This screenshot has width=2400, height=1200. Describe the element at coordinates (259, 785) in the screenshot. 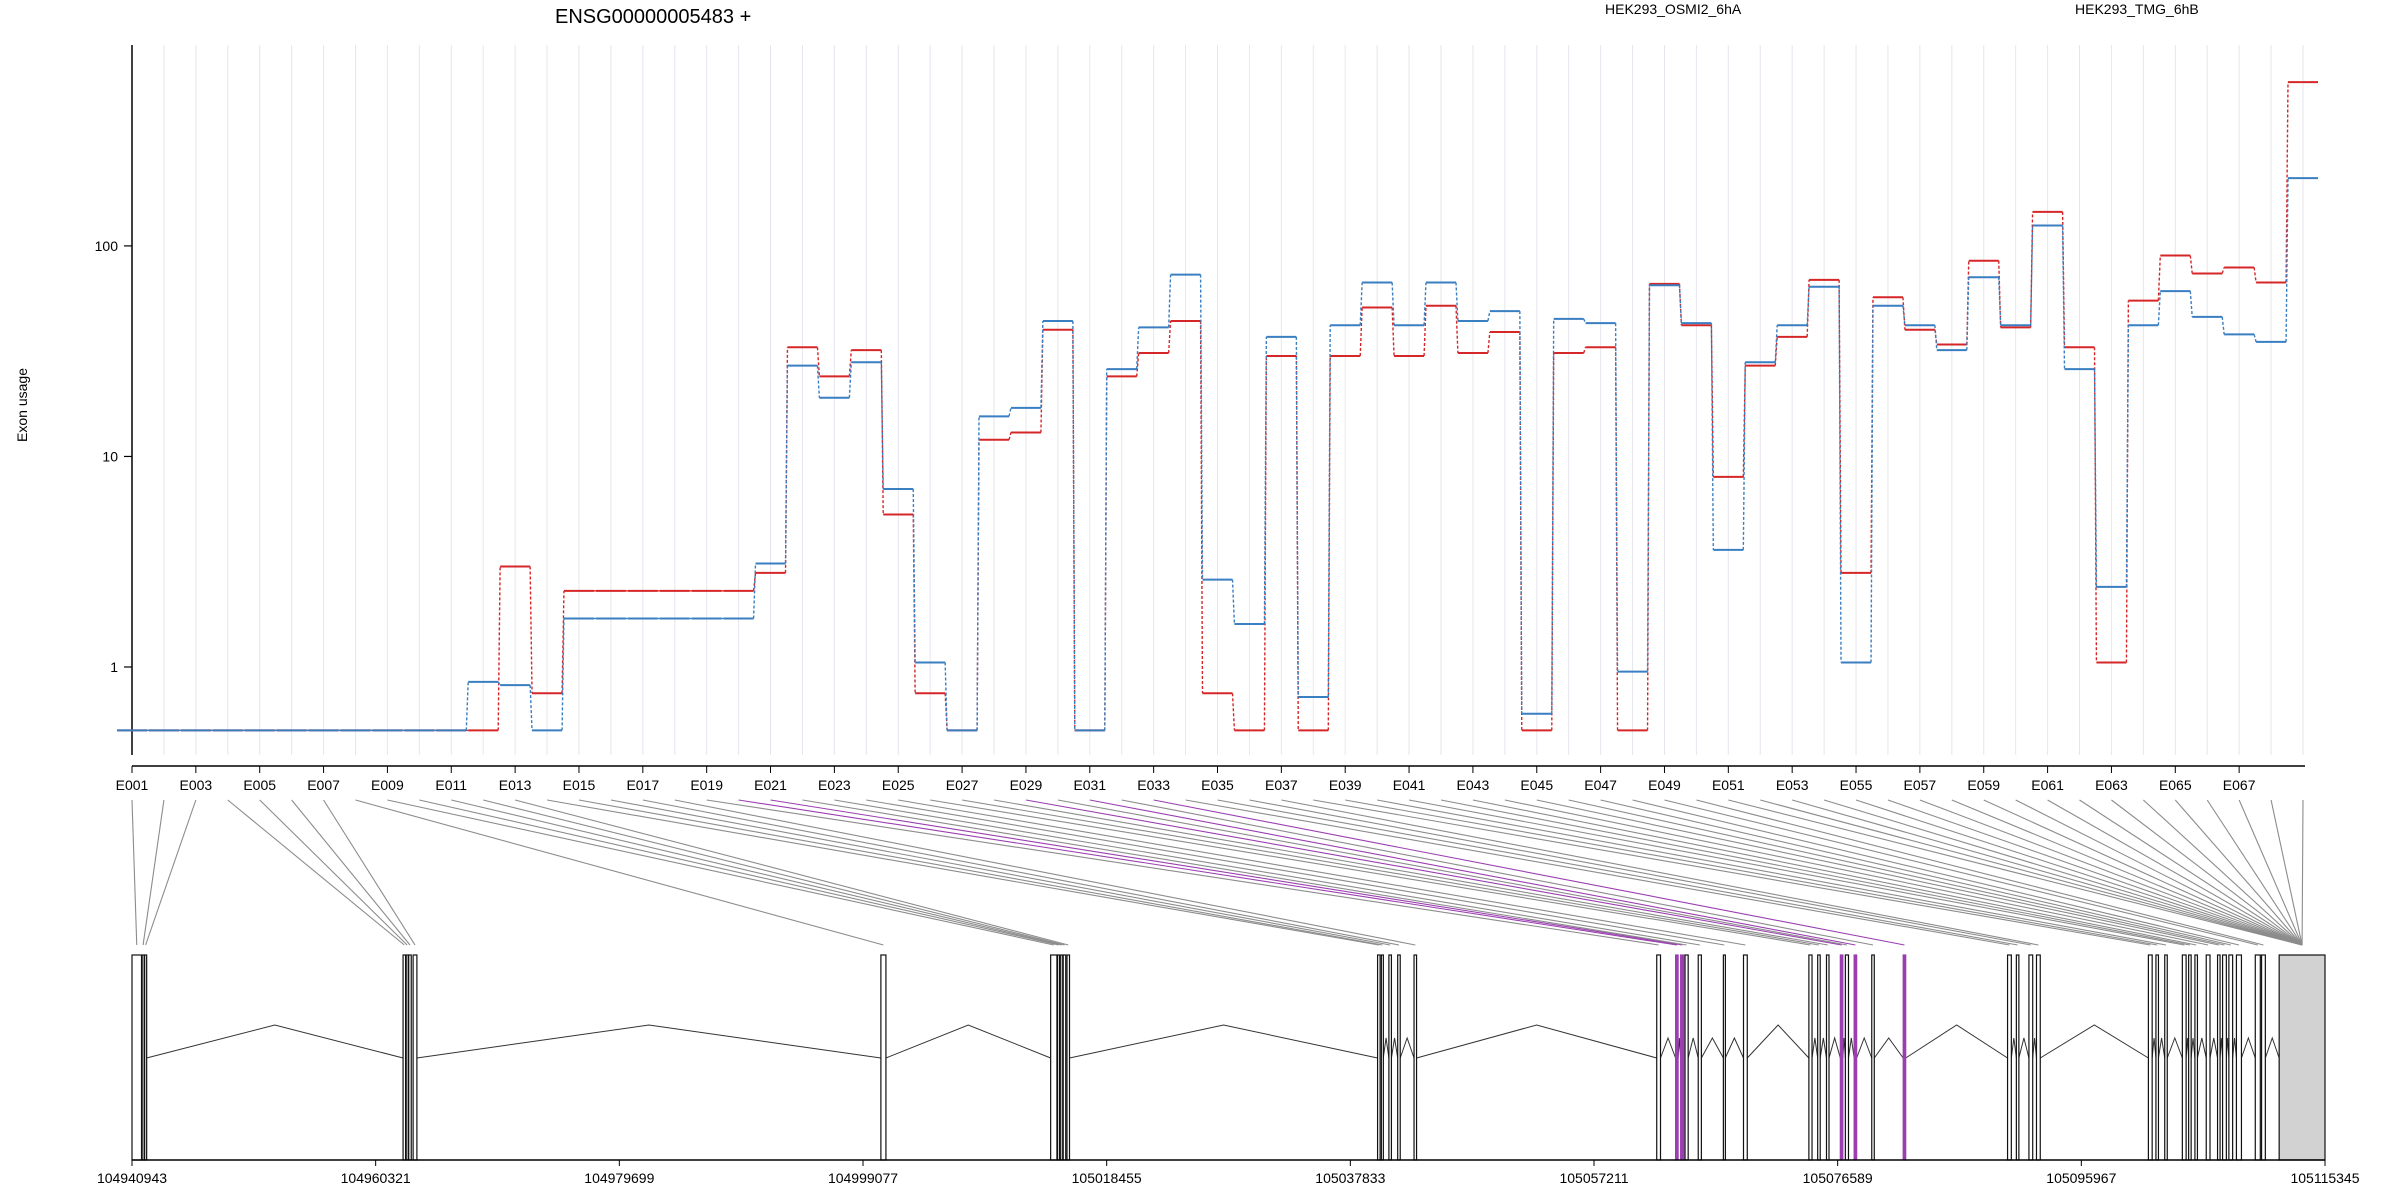

I see `exon-label: E005` at that location.